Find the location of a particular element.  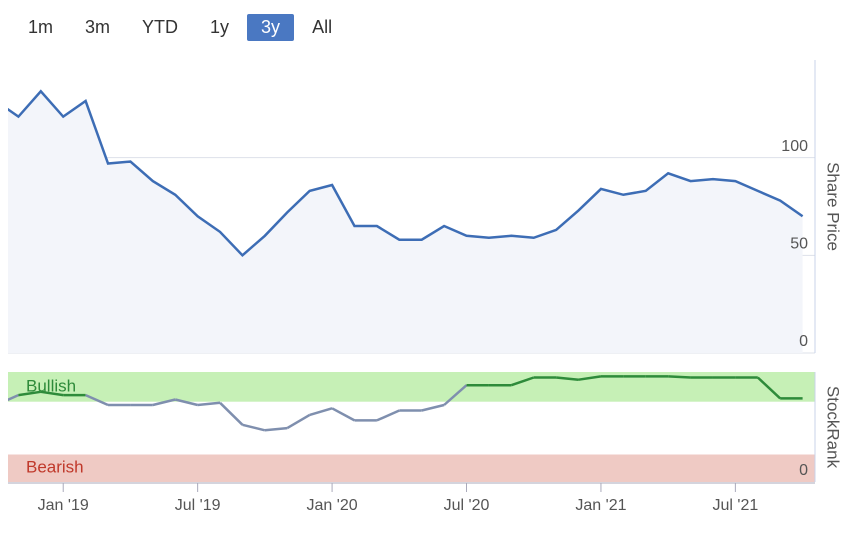

x-tick-label: Jul '20 is located at coordinates (467, 505).